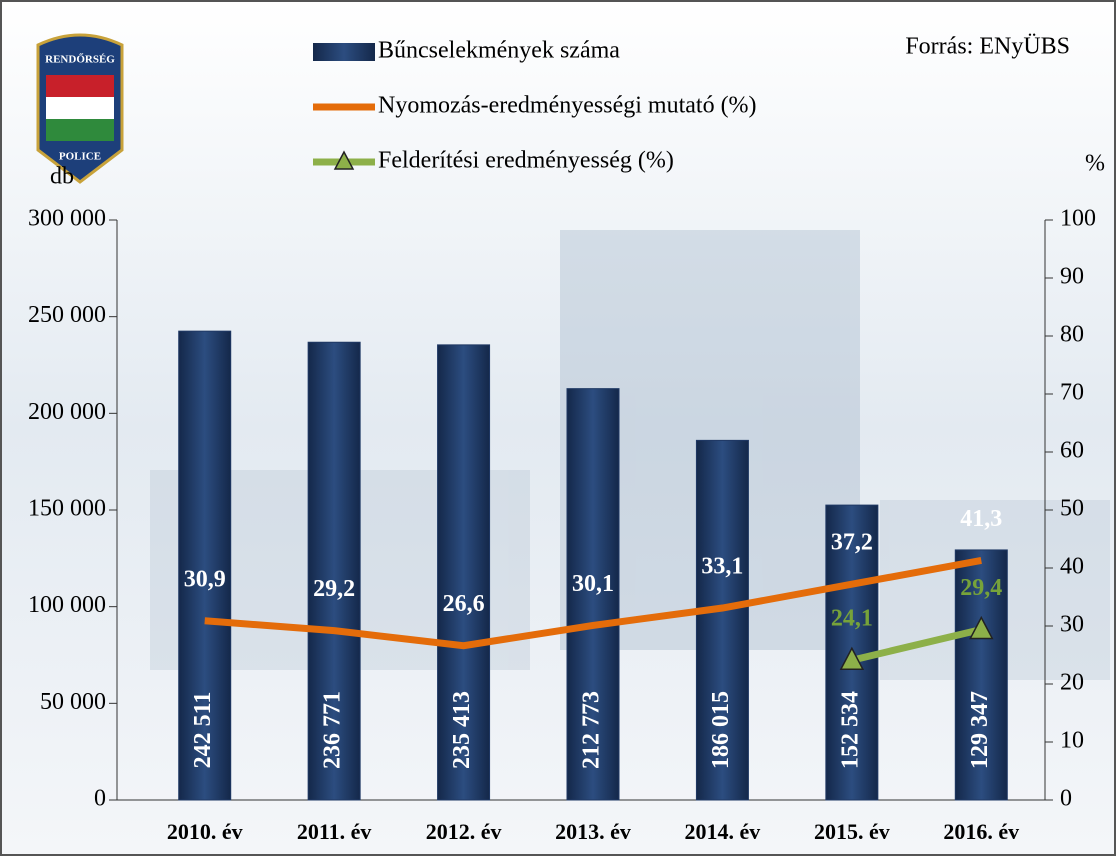  What do you see at coordinates (981, 588) in the screenshot?
I see `line-value-label: 29,4` at bounding box center [981, 588].